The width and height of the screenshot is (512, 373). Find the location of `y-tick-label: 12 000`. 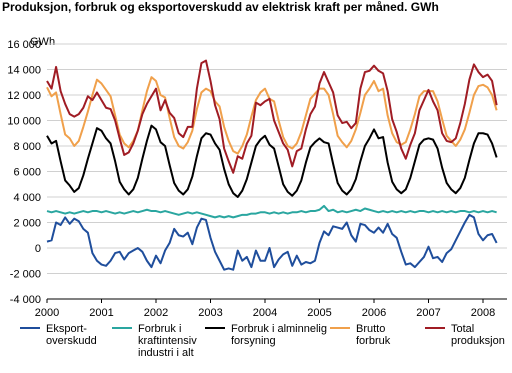

y-tick-label: 12 000 is located at coordinates (24, 96).